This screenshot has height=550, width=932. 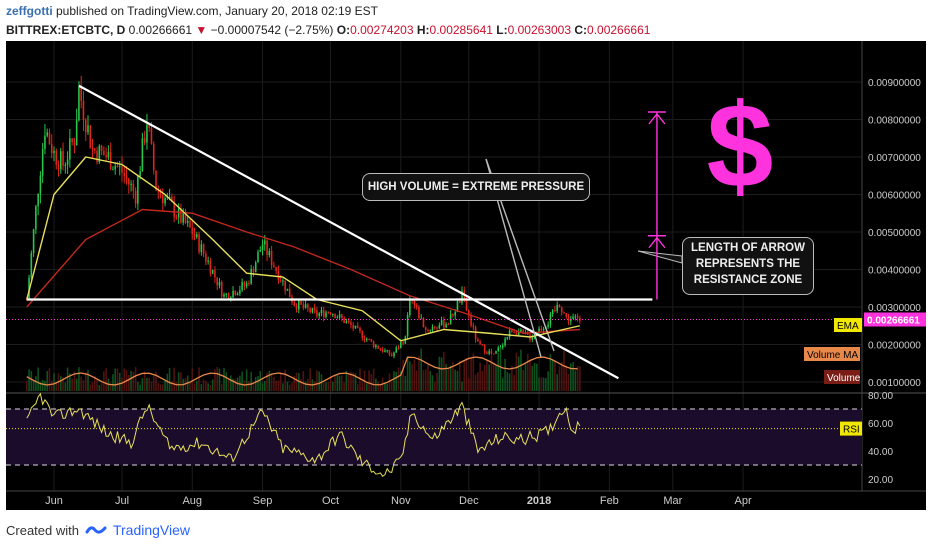 I want to click on volume-ma-line, so click(x=302, y=371).